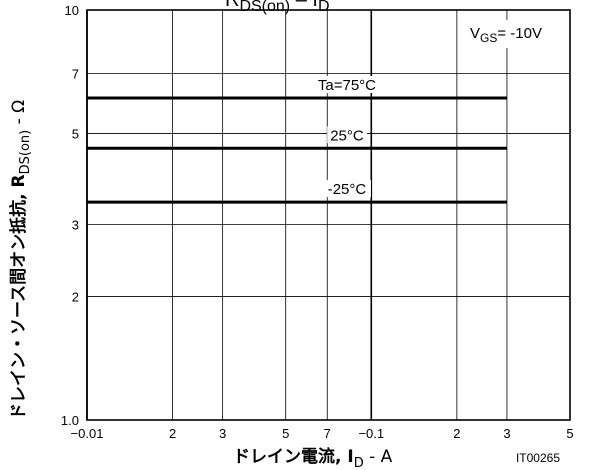 The height and width of the screenshot is (470, 594). I want to click on y-tick-label: 10, so click(72, 10).